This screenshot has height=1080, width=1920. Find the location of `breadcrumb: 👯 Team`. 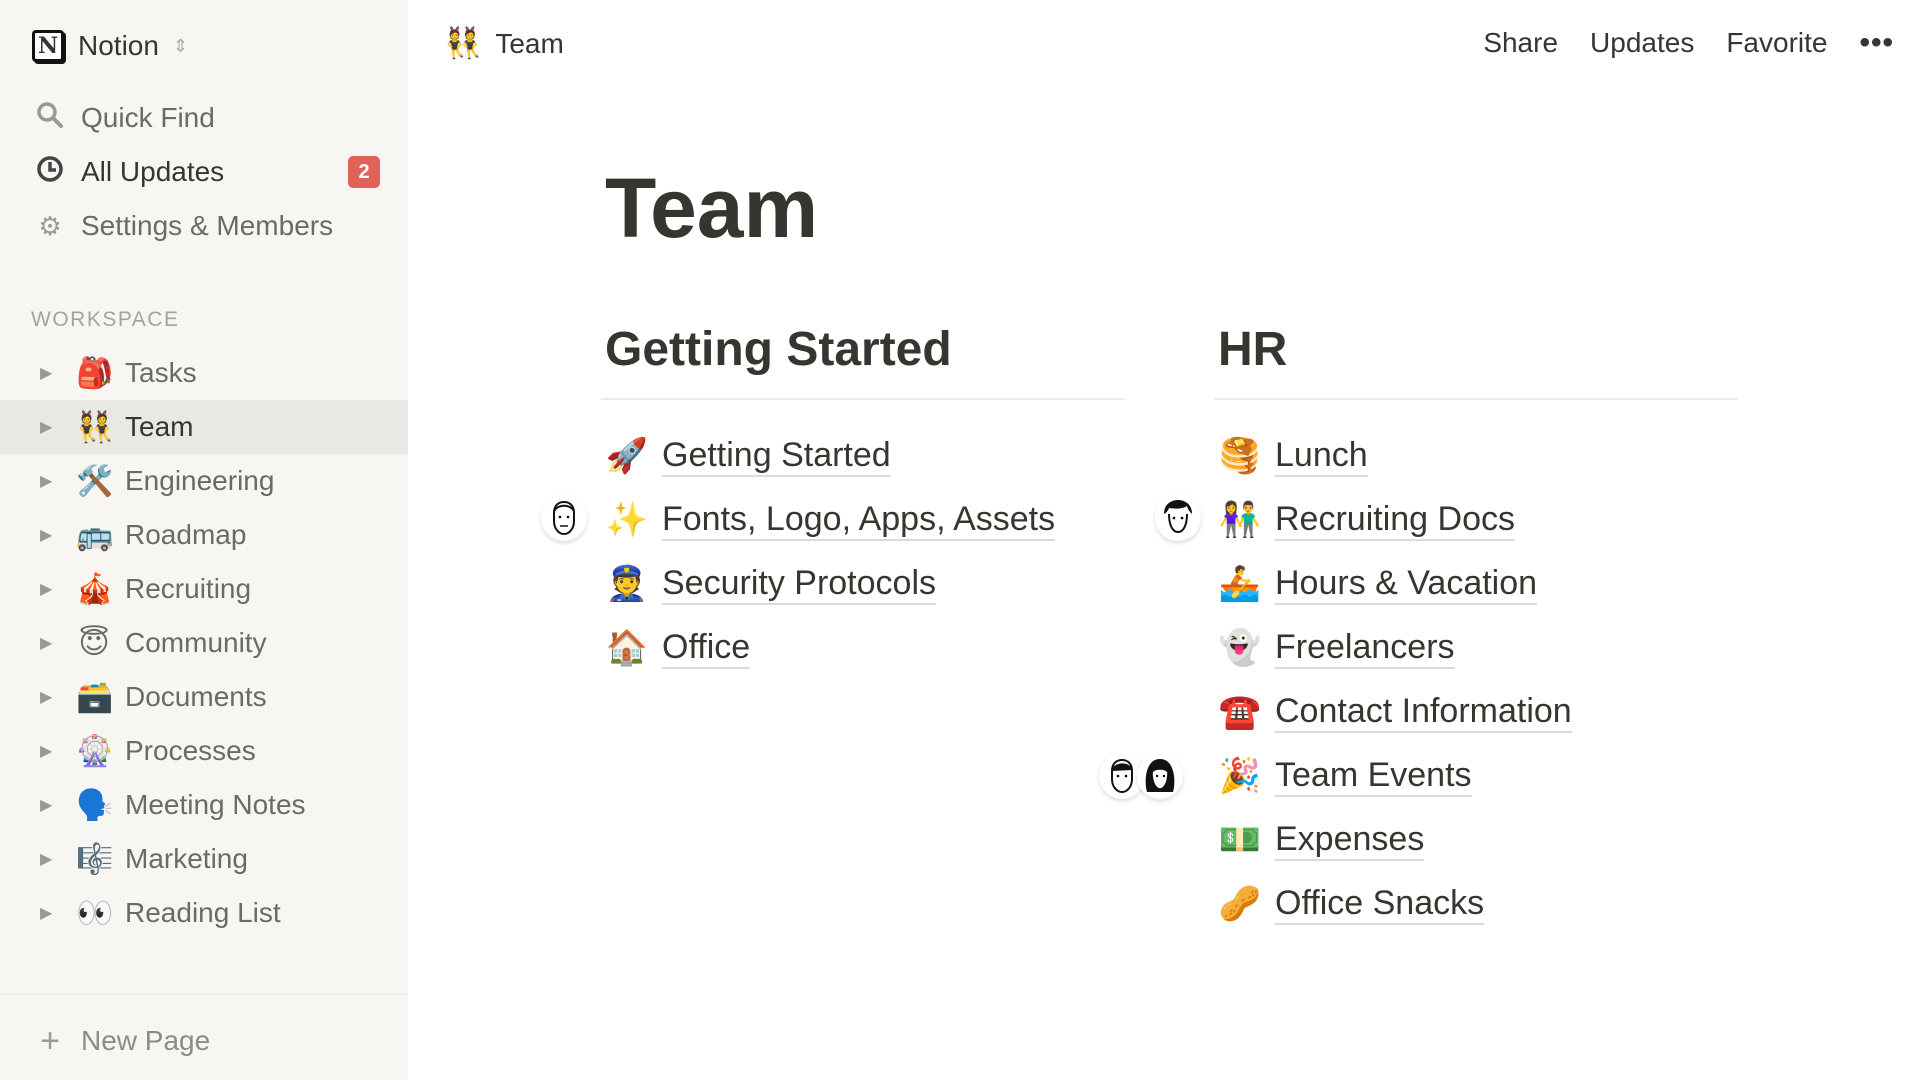

breadcrumb: 👯 Team is located at coordinates (504, 43).